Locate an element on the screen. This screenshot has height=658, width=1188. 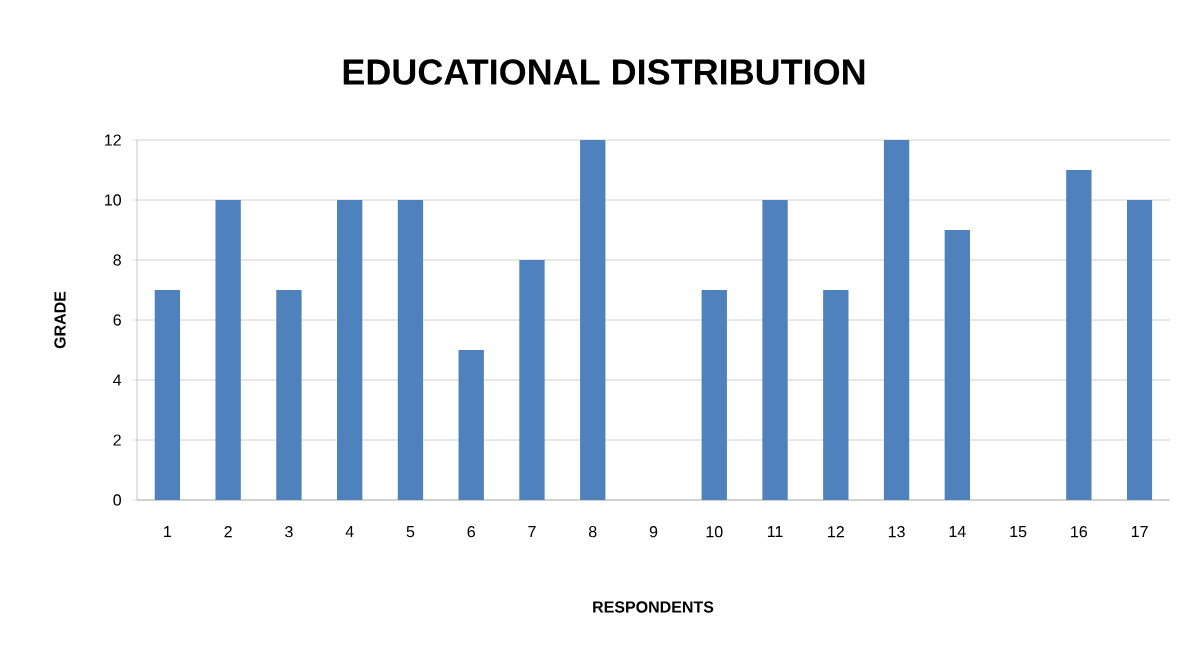
x-tick-label: 14 is located at coordinates (957, 532).